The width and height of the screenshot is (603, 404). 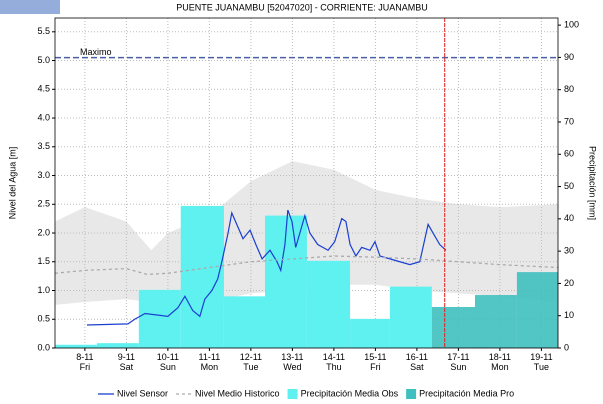 I want to click on y-tick-label: 0.5, so click(x=43, y=319).